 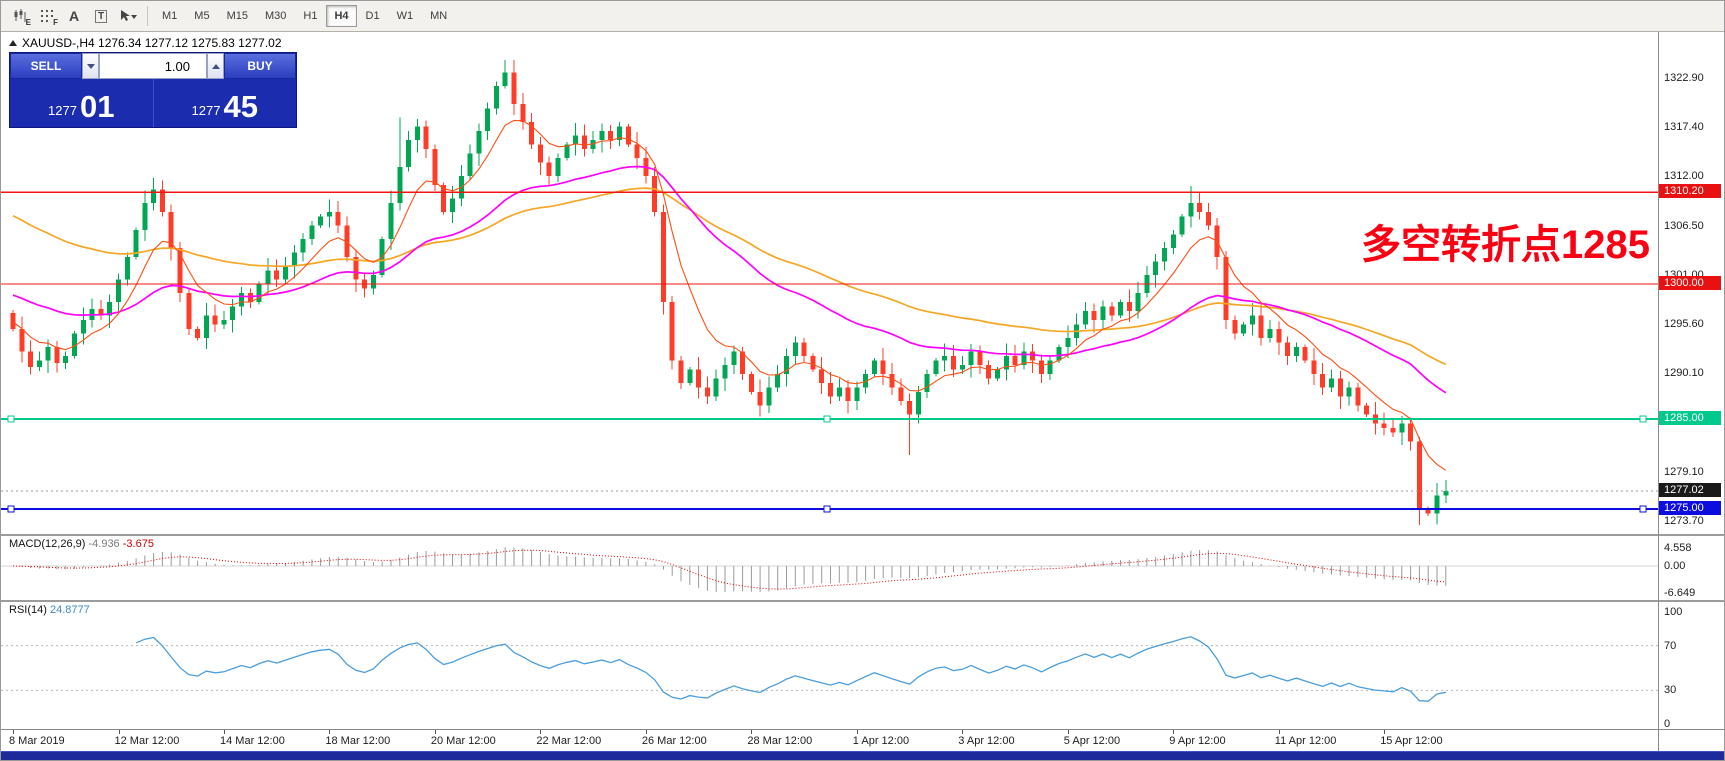 I want to click on time-label: 3 Apr 12:00, so click(x=986, y=741).